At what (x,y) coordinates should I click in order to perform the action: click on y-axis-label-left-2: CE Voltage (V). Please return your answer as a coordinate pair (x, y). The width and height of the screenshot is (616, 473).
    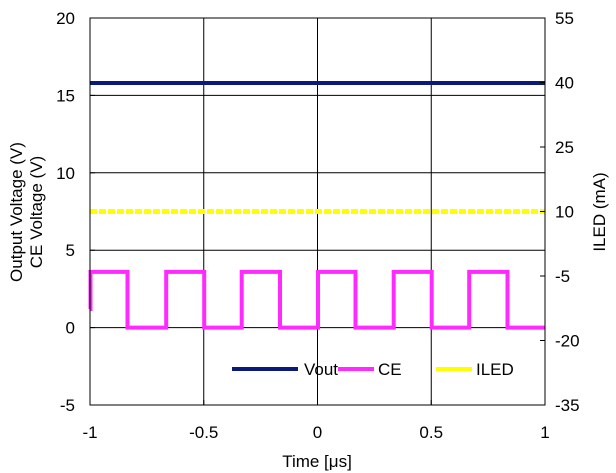
    Looking at the image, I should click on (36, 212).